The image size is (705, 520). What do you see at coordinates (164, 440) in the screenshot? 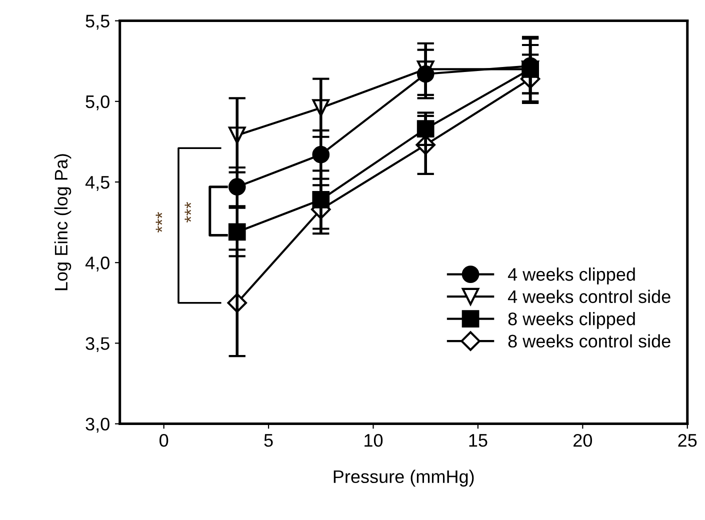
I see `x-tick-label: 0` at bounding box center [164, 440].